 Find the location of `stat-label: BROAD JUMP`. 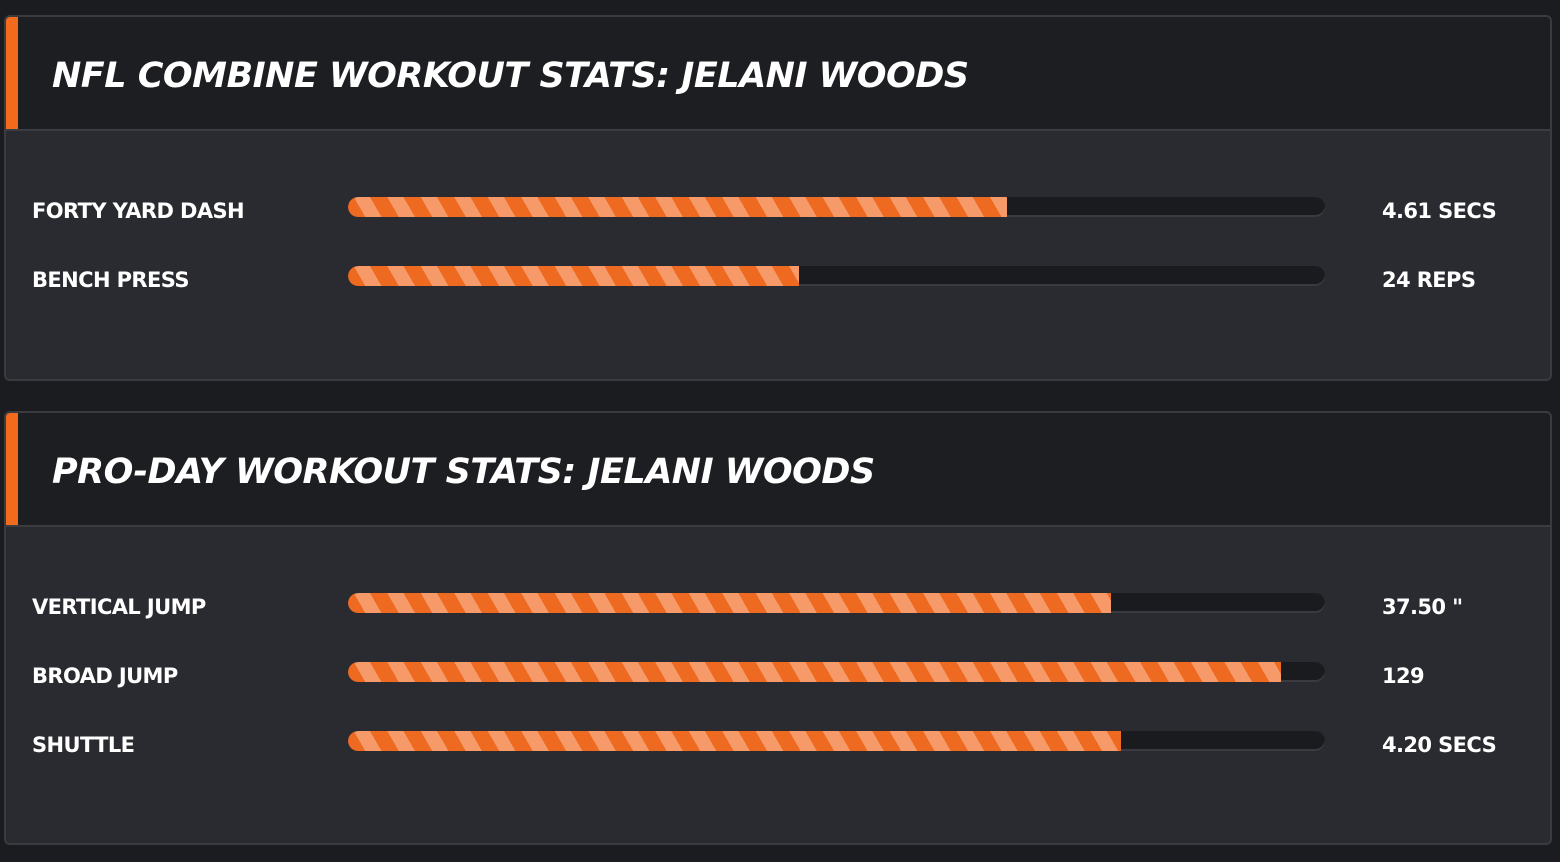

stat-label: BROAD JUMP is located at coordinates (105, 676).